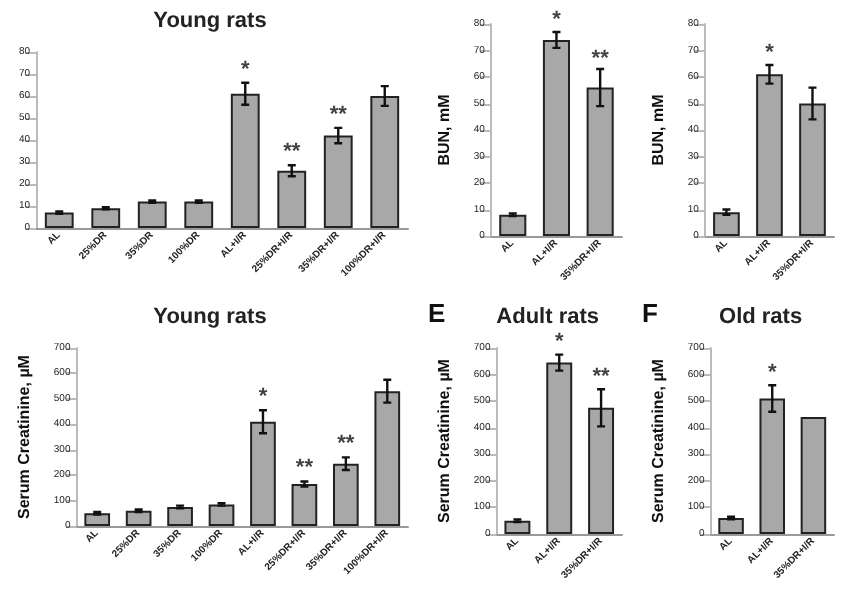 The image size is (846, 594). Describe the element at coordinates (437, 313) in the screenshot. I see `text: E` at that location.